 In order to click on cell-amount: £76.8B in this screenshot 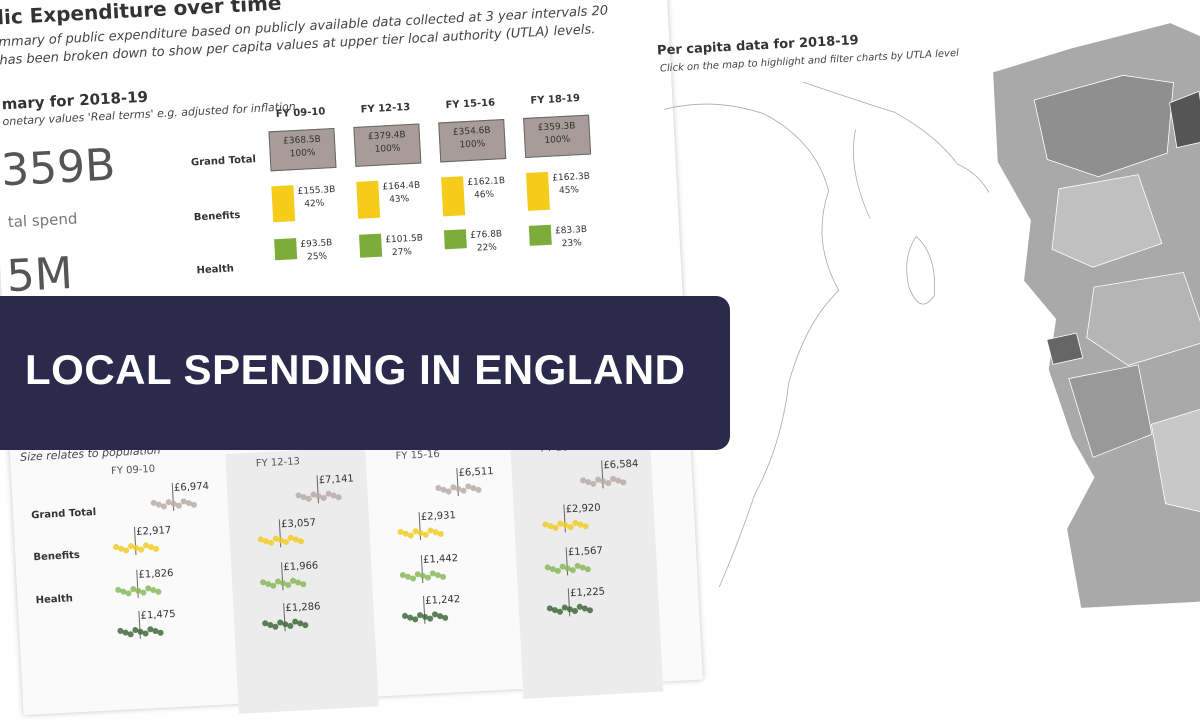, I will do `click(486, 235)`.